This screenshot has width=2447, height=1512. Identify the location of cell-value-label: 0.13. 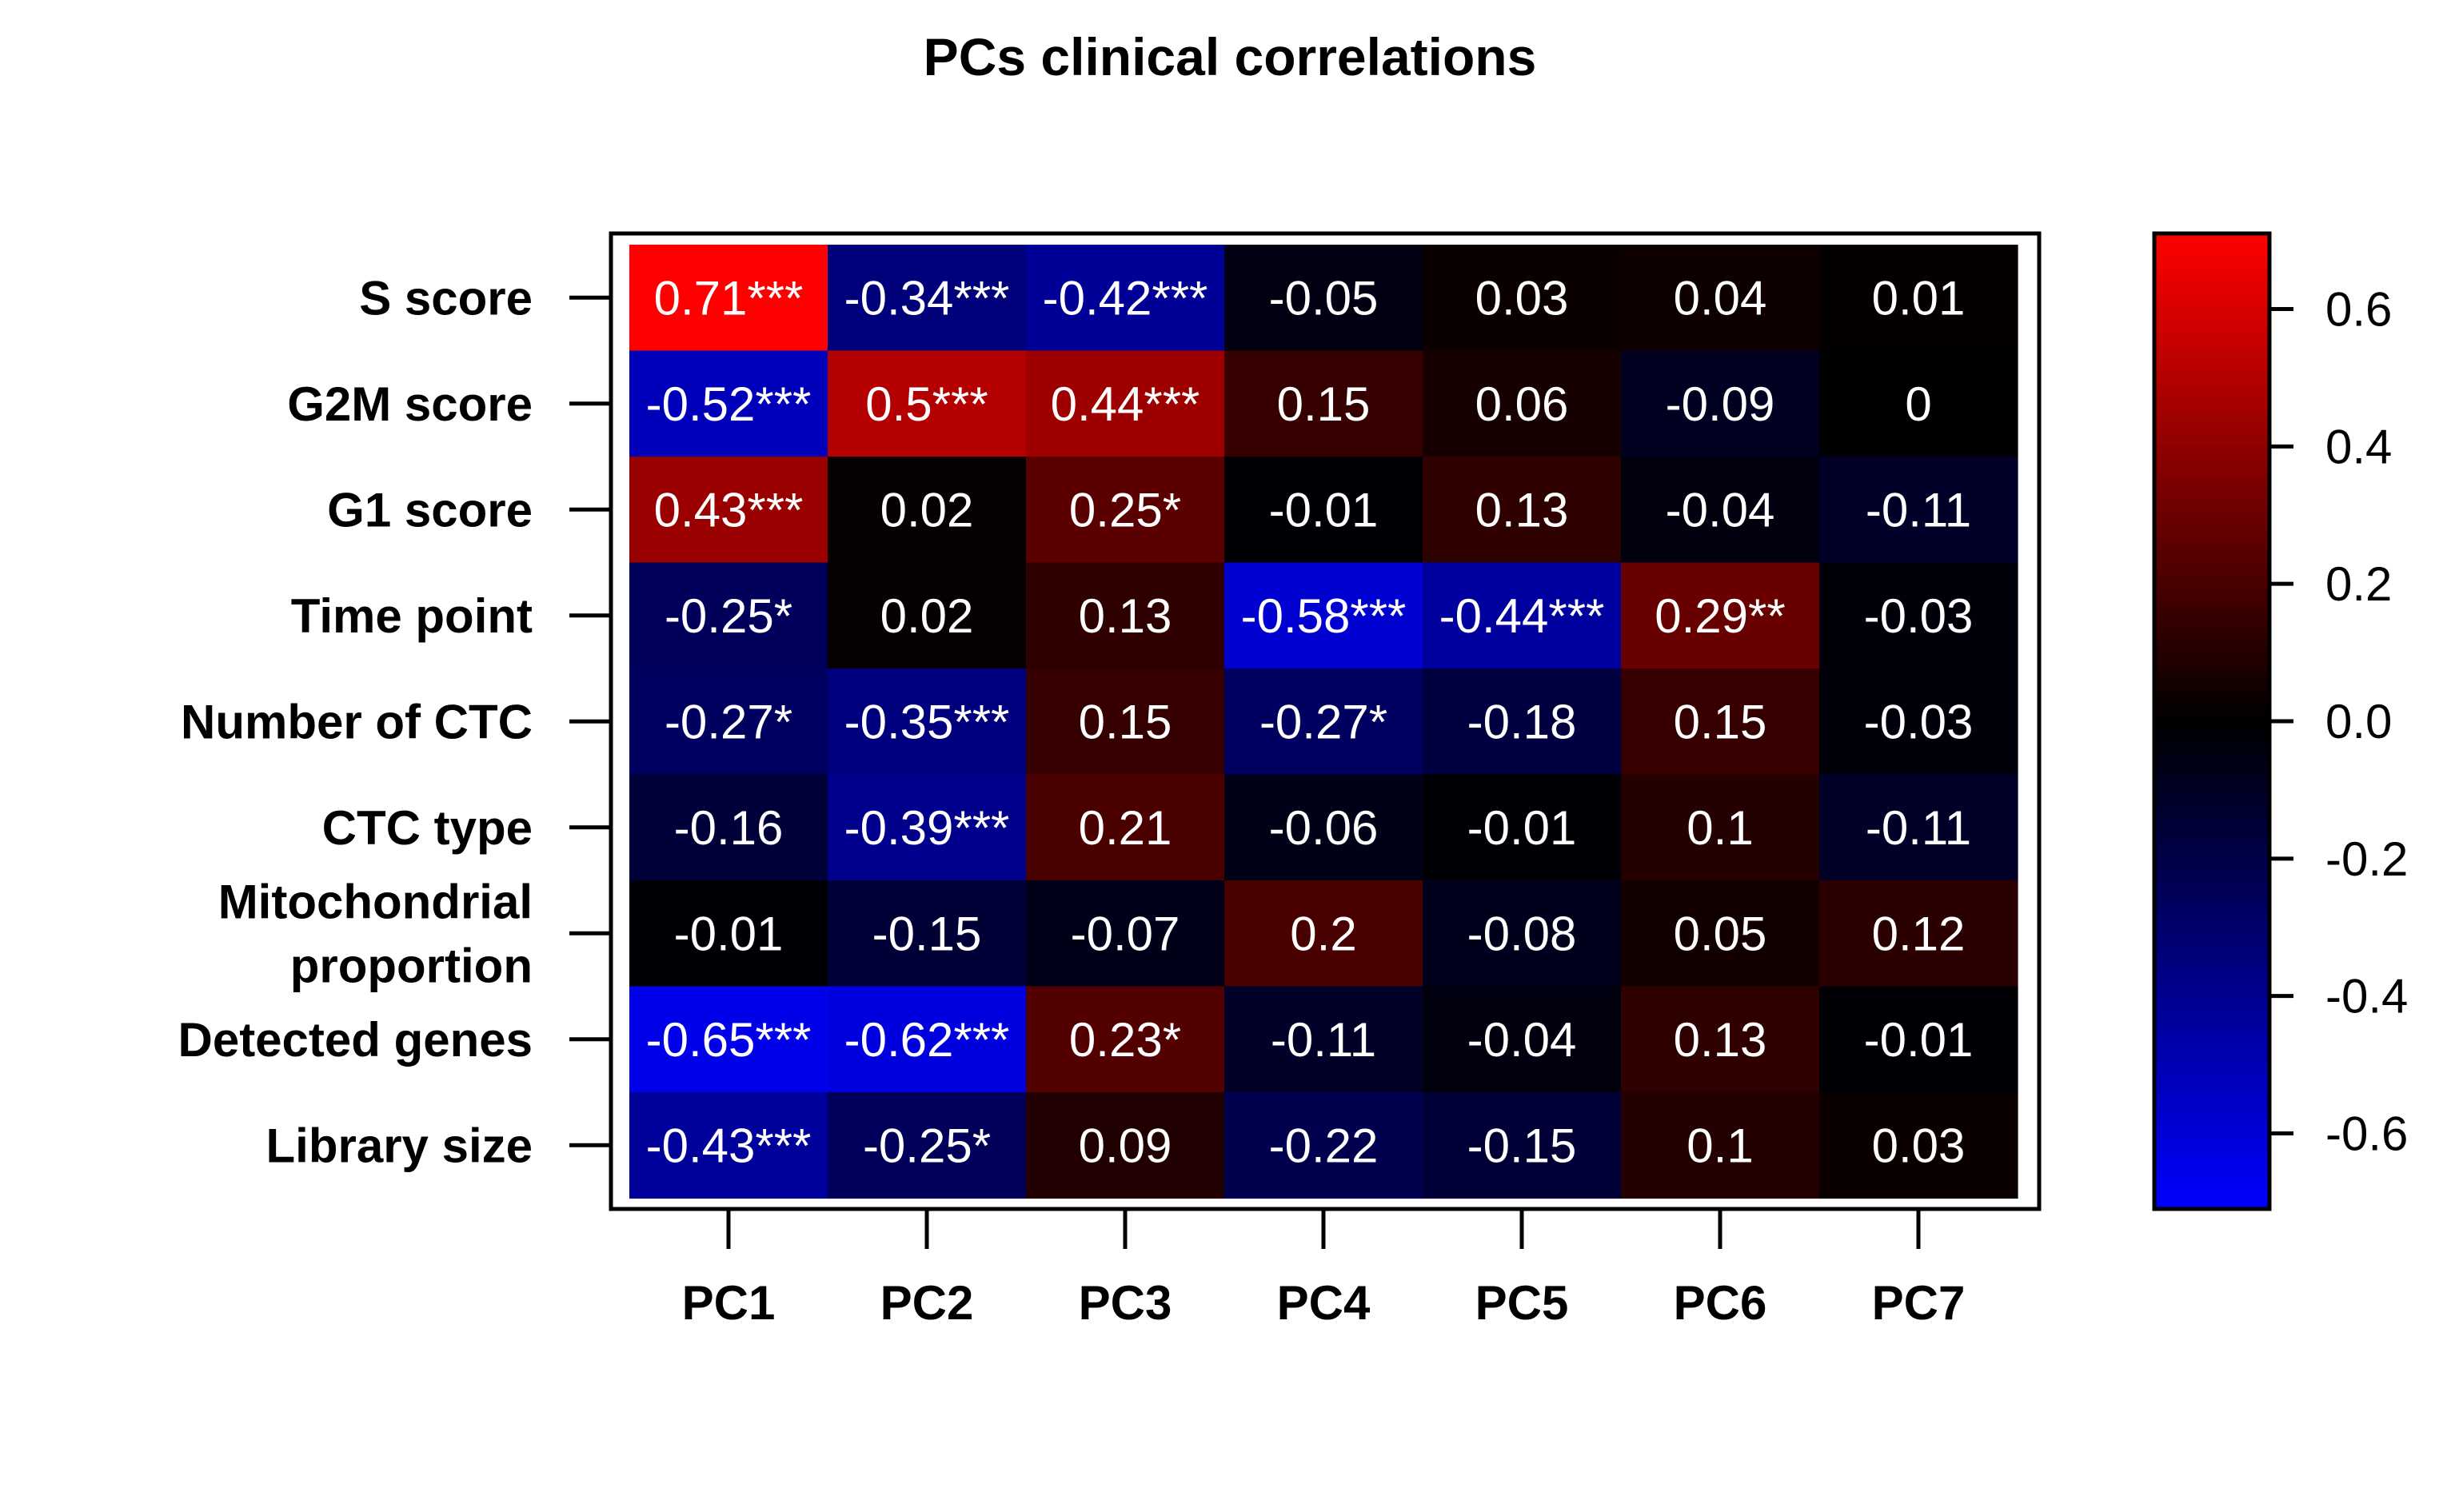
(1126, 616).